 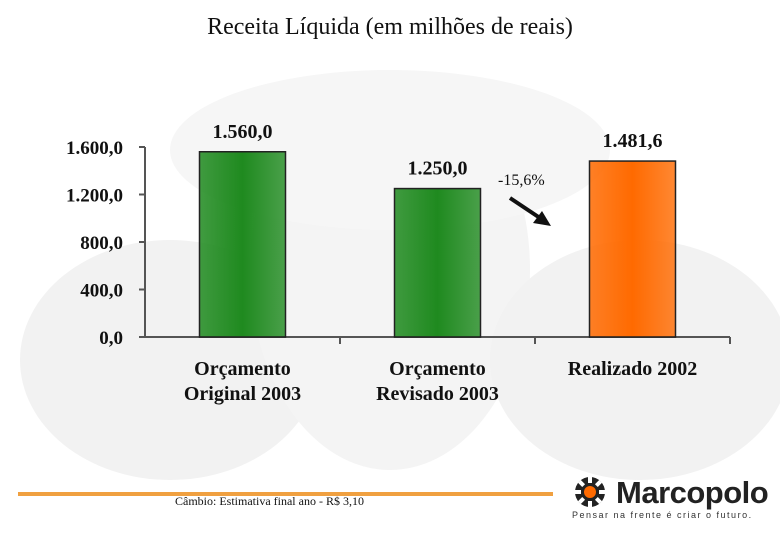 I want to click on y-tick-label: 0,0, so click(x=111, y=338).